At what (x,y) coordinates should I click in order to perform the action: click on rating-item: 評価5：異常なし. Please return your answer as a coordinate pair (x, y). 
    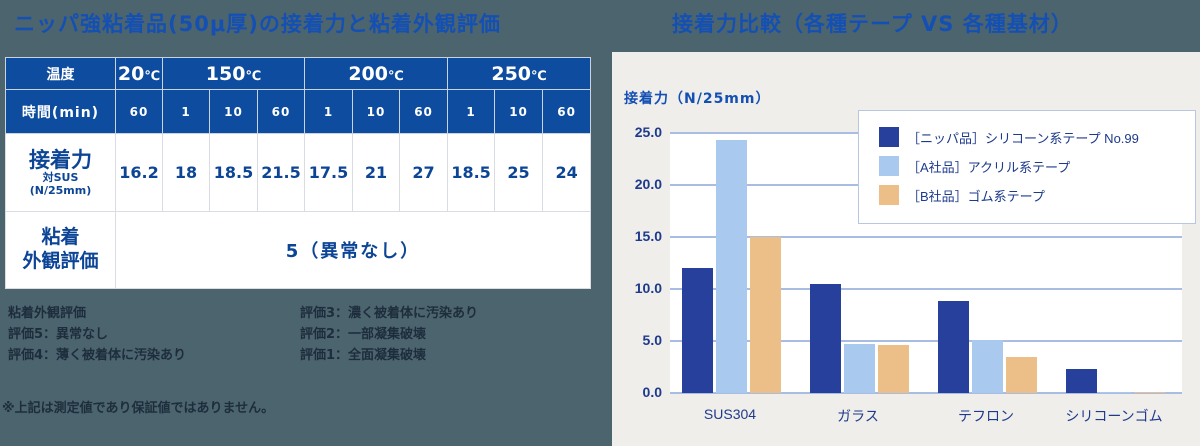
    Looking at the image, I should click on (58, 334).